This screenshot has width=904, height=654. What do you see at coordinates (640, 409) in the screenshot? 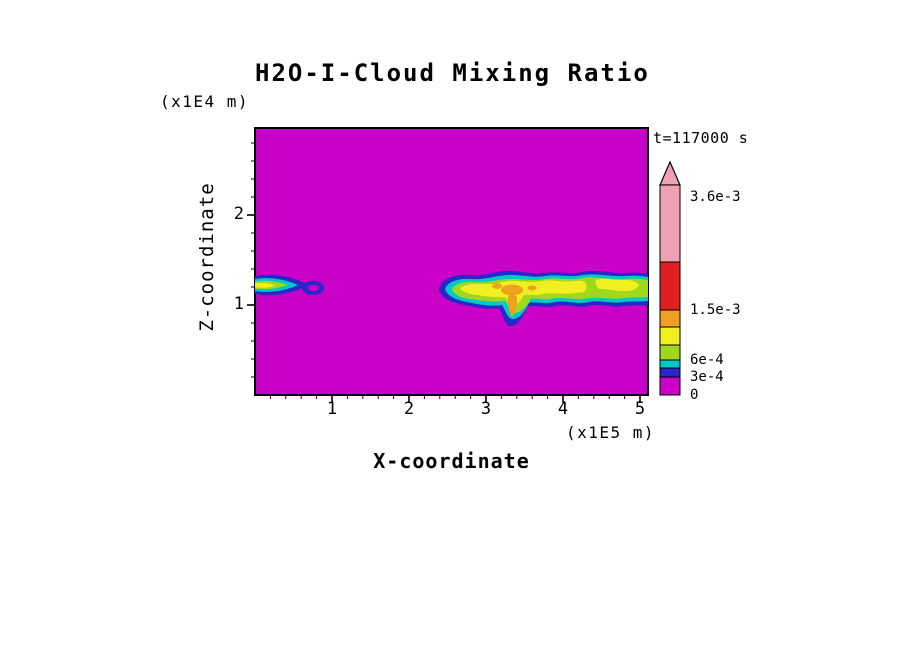
I see `x-tick-label: 5` at bounding box center [640, 409].